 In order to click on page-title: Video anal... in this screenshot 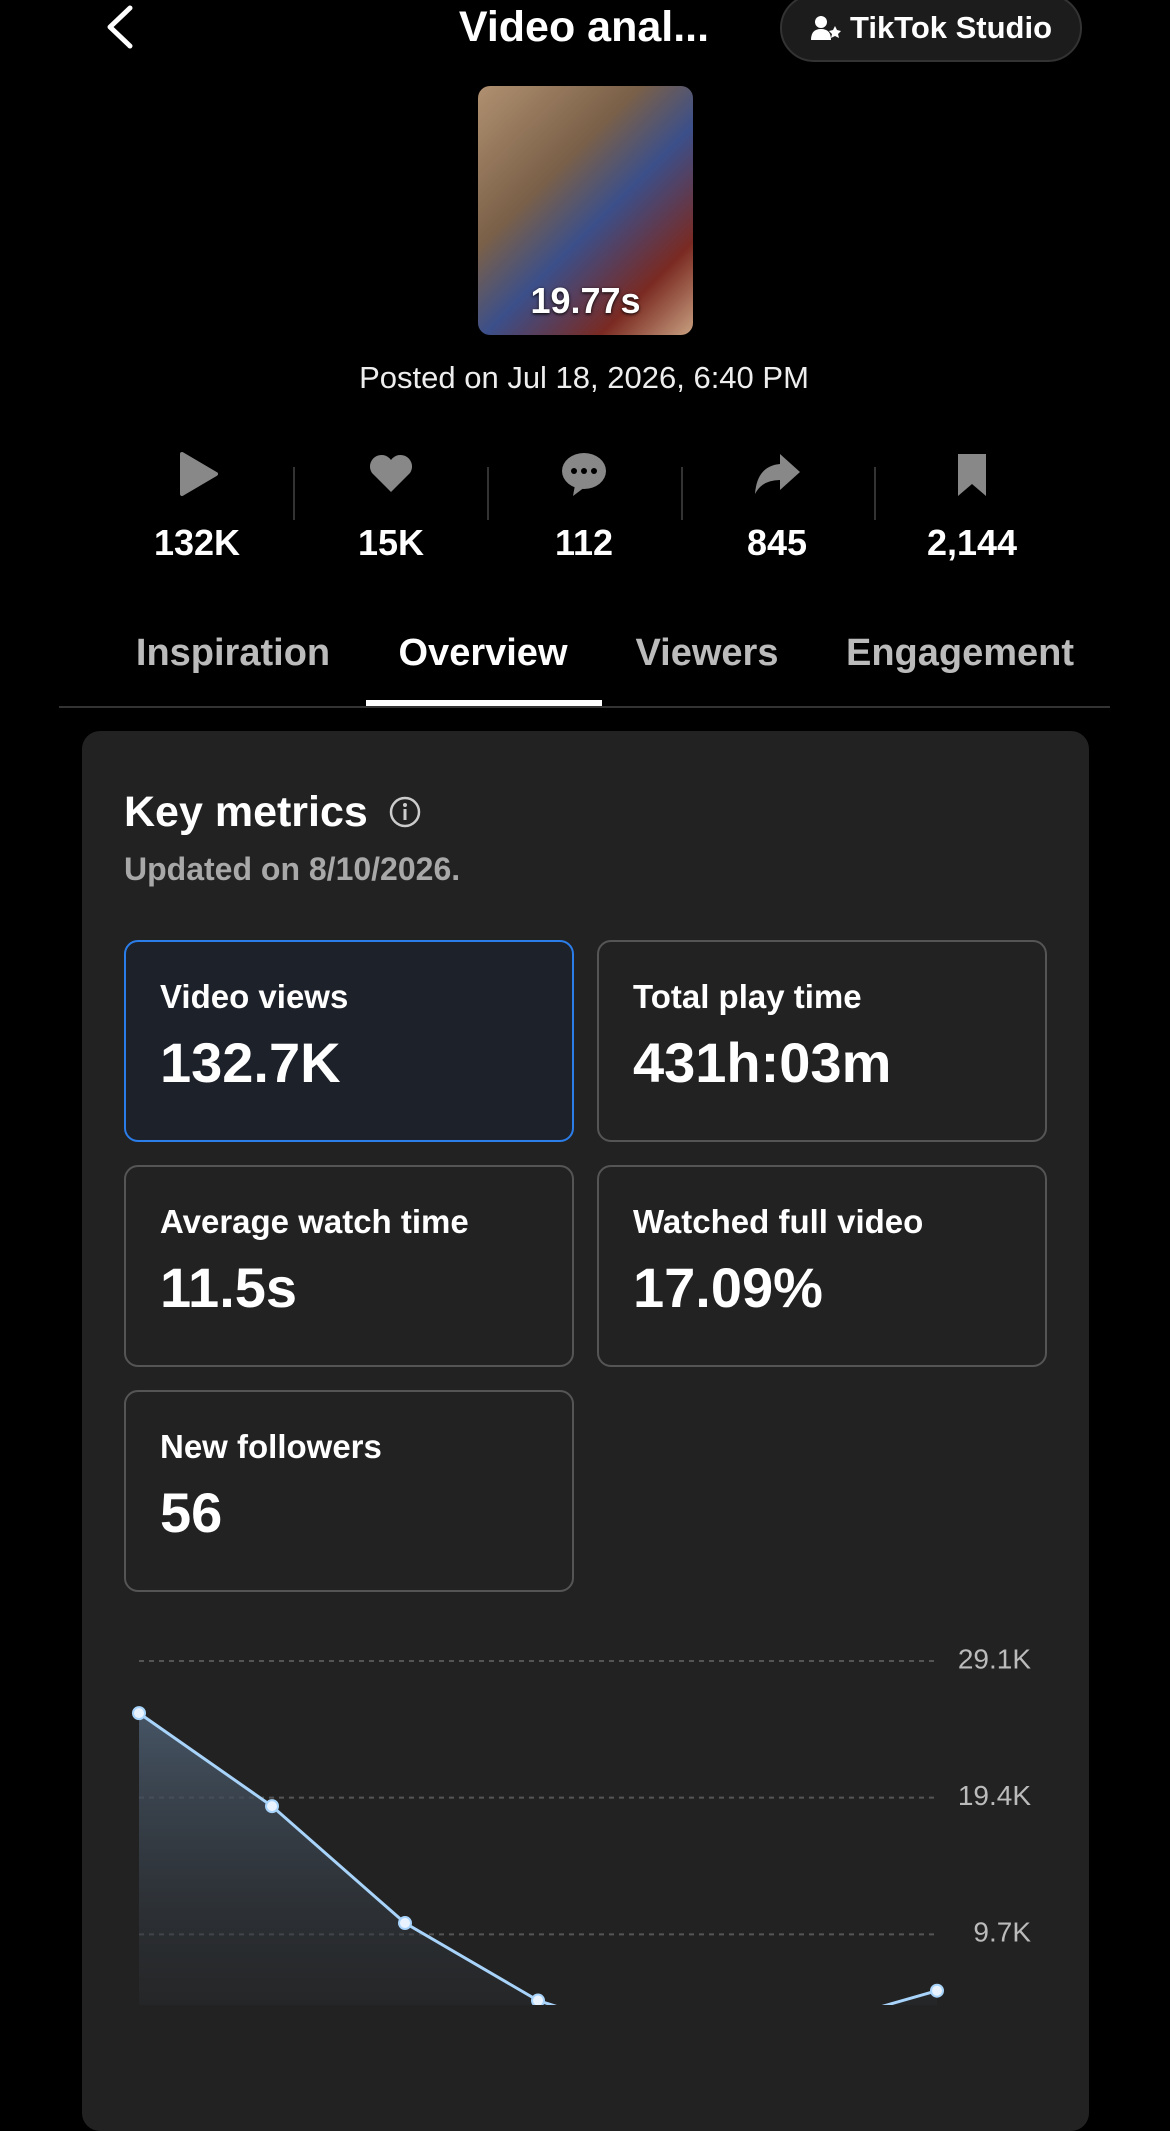, I will do `click(584, 27)`.